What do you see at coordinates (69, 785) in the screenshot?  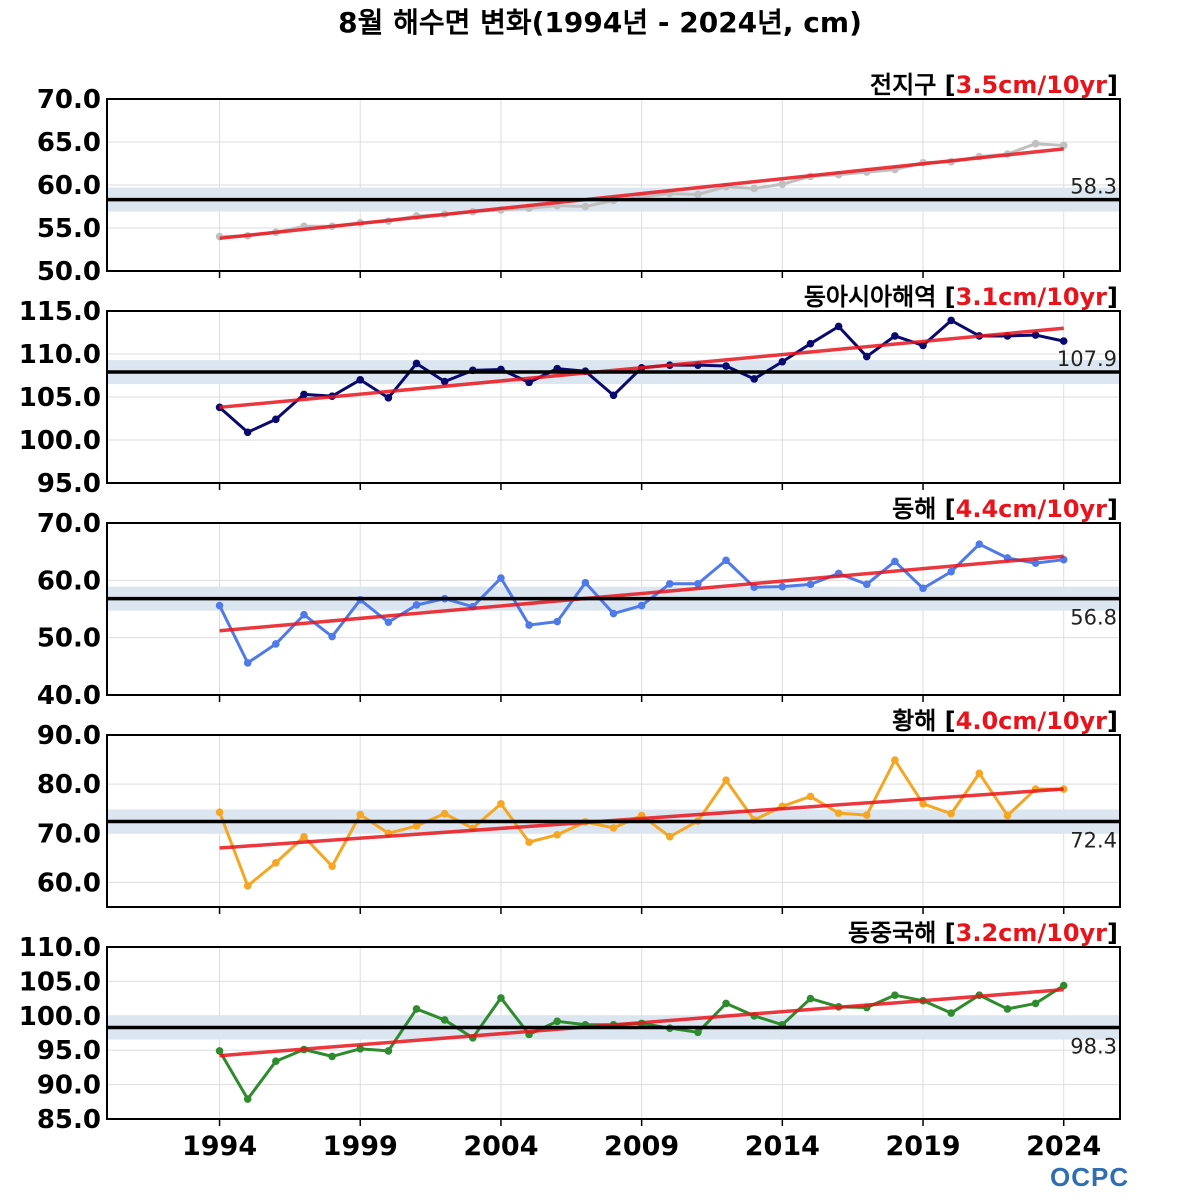 I see `y-tick-label: 80.0` at bounding box center [69, 785].